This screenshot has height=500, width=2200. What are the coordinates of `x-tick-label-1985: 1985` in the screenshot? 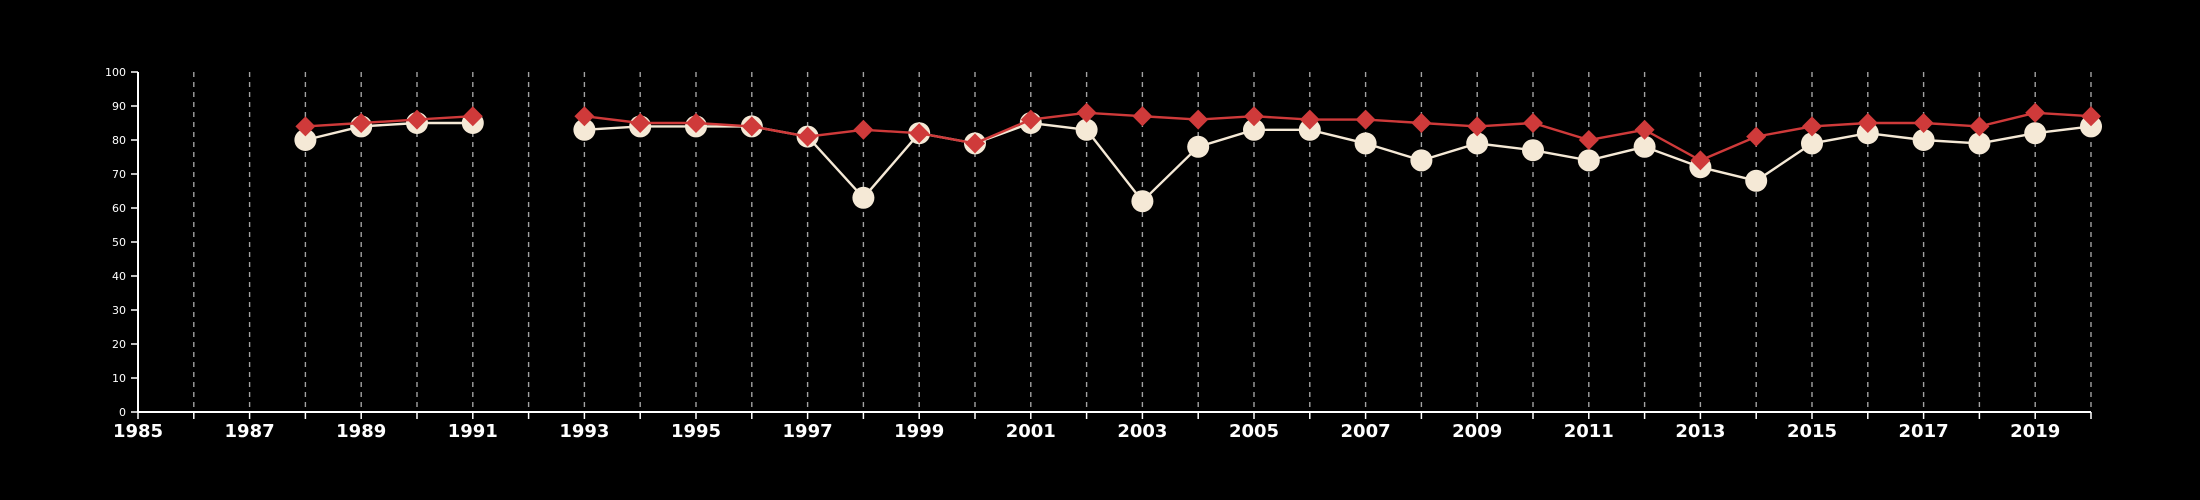 It's located at (138, 431).